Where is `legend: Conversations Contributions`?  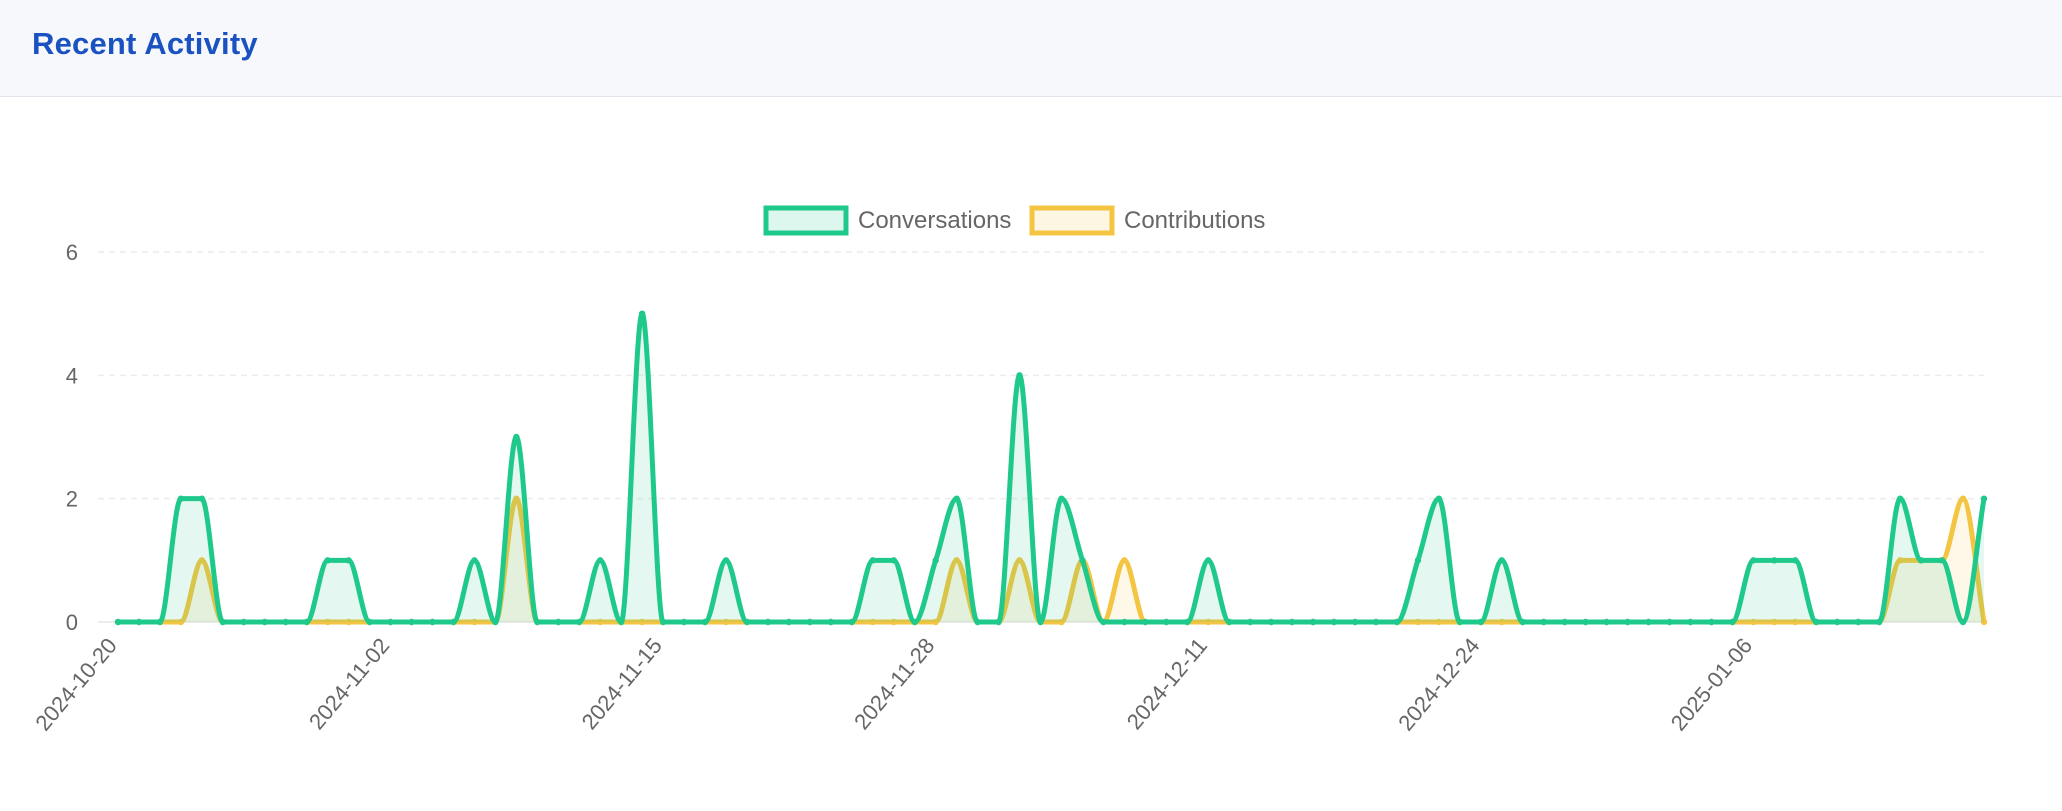
legend: Conversations Contributions is located at coordinates (1014, 220).